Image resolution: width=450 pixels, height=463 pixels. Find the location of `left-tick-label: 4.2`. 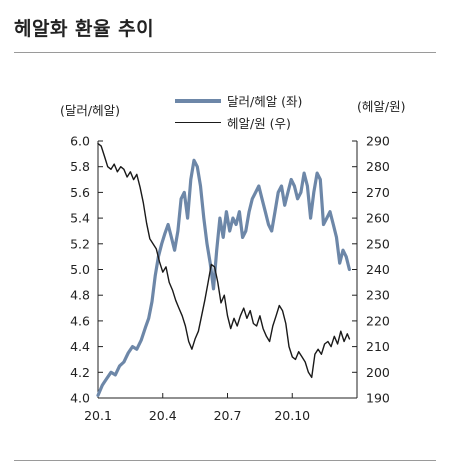

left-tick-label: 4.2 is located at coordinates (80, 372).